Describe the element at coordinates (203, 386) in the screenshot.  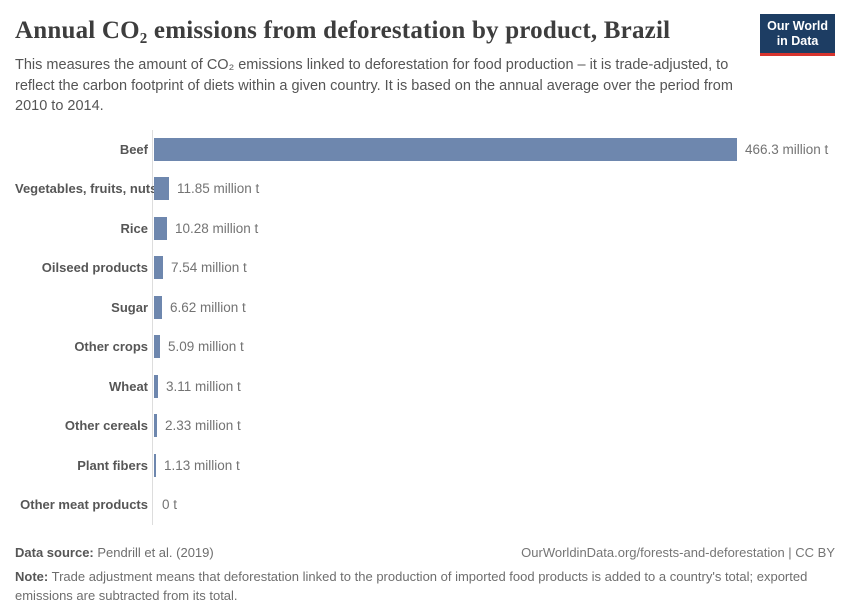
I see `value-label: 3.11 million t` at that location.